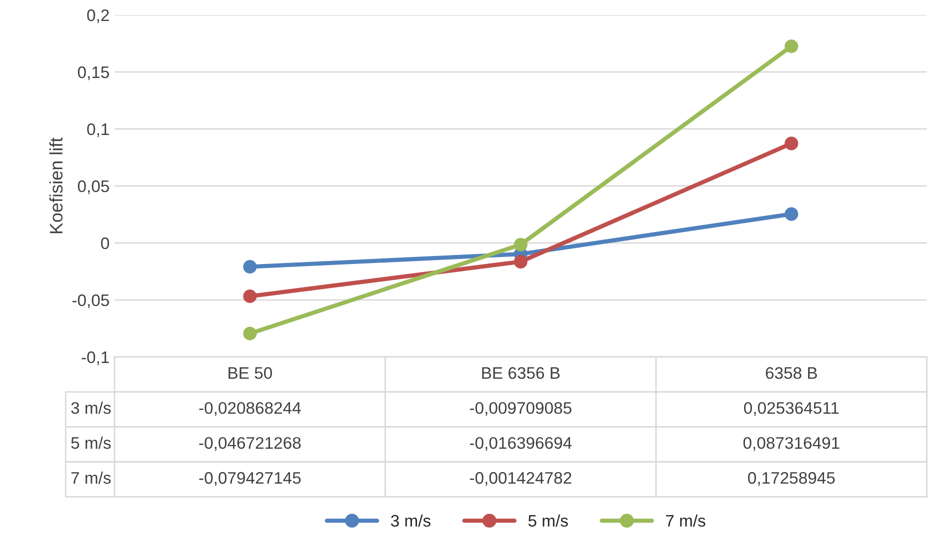 The height and width of the screenshot is (545, 939). Describe the element at coordinates (91, 442) in the screenshot. I see `text: 5 m/s` at that location.